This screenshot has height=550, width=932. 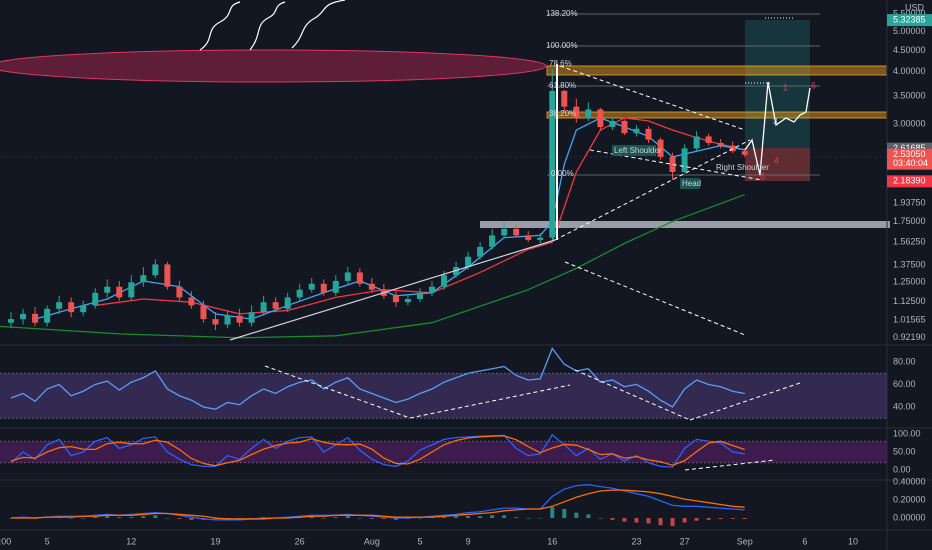 What do you see at coordinates (777, 128) in the screenshot?
I see `wave-path` at bounding box center [777, 128].